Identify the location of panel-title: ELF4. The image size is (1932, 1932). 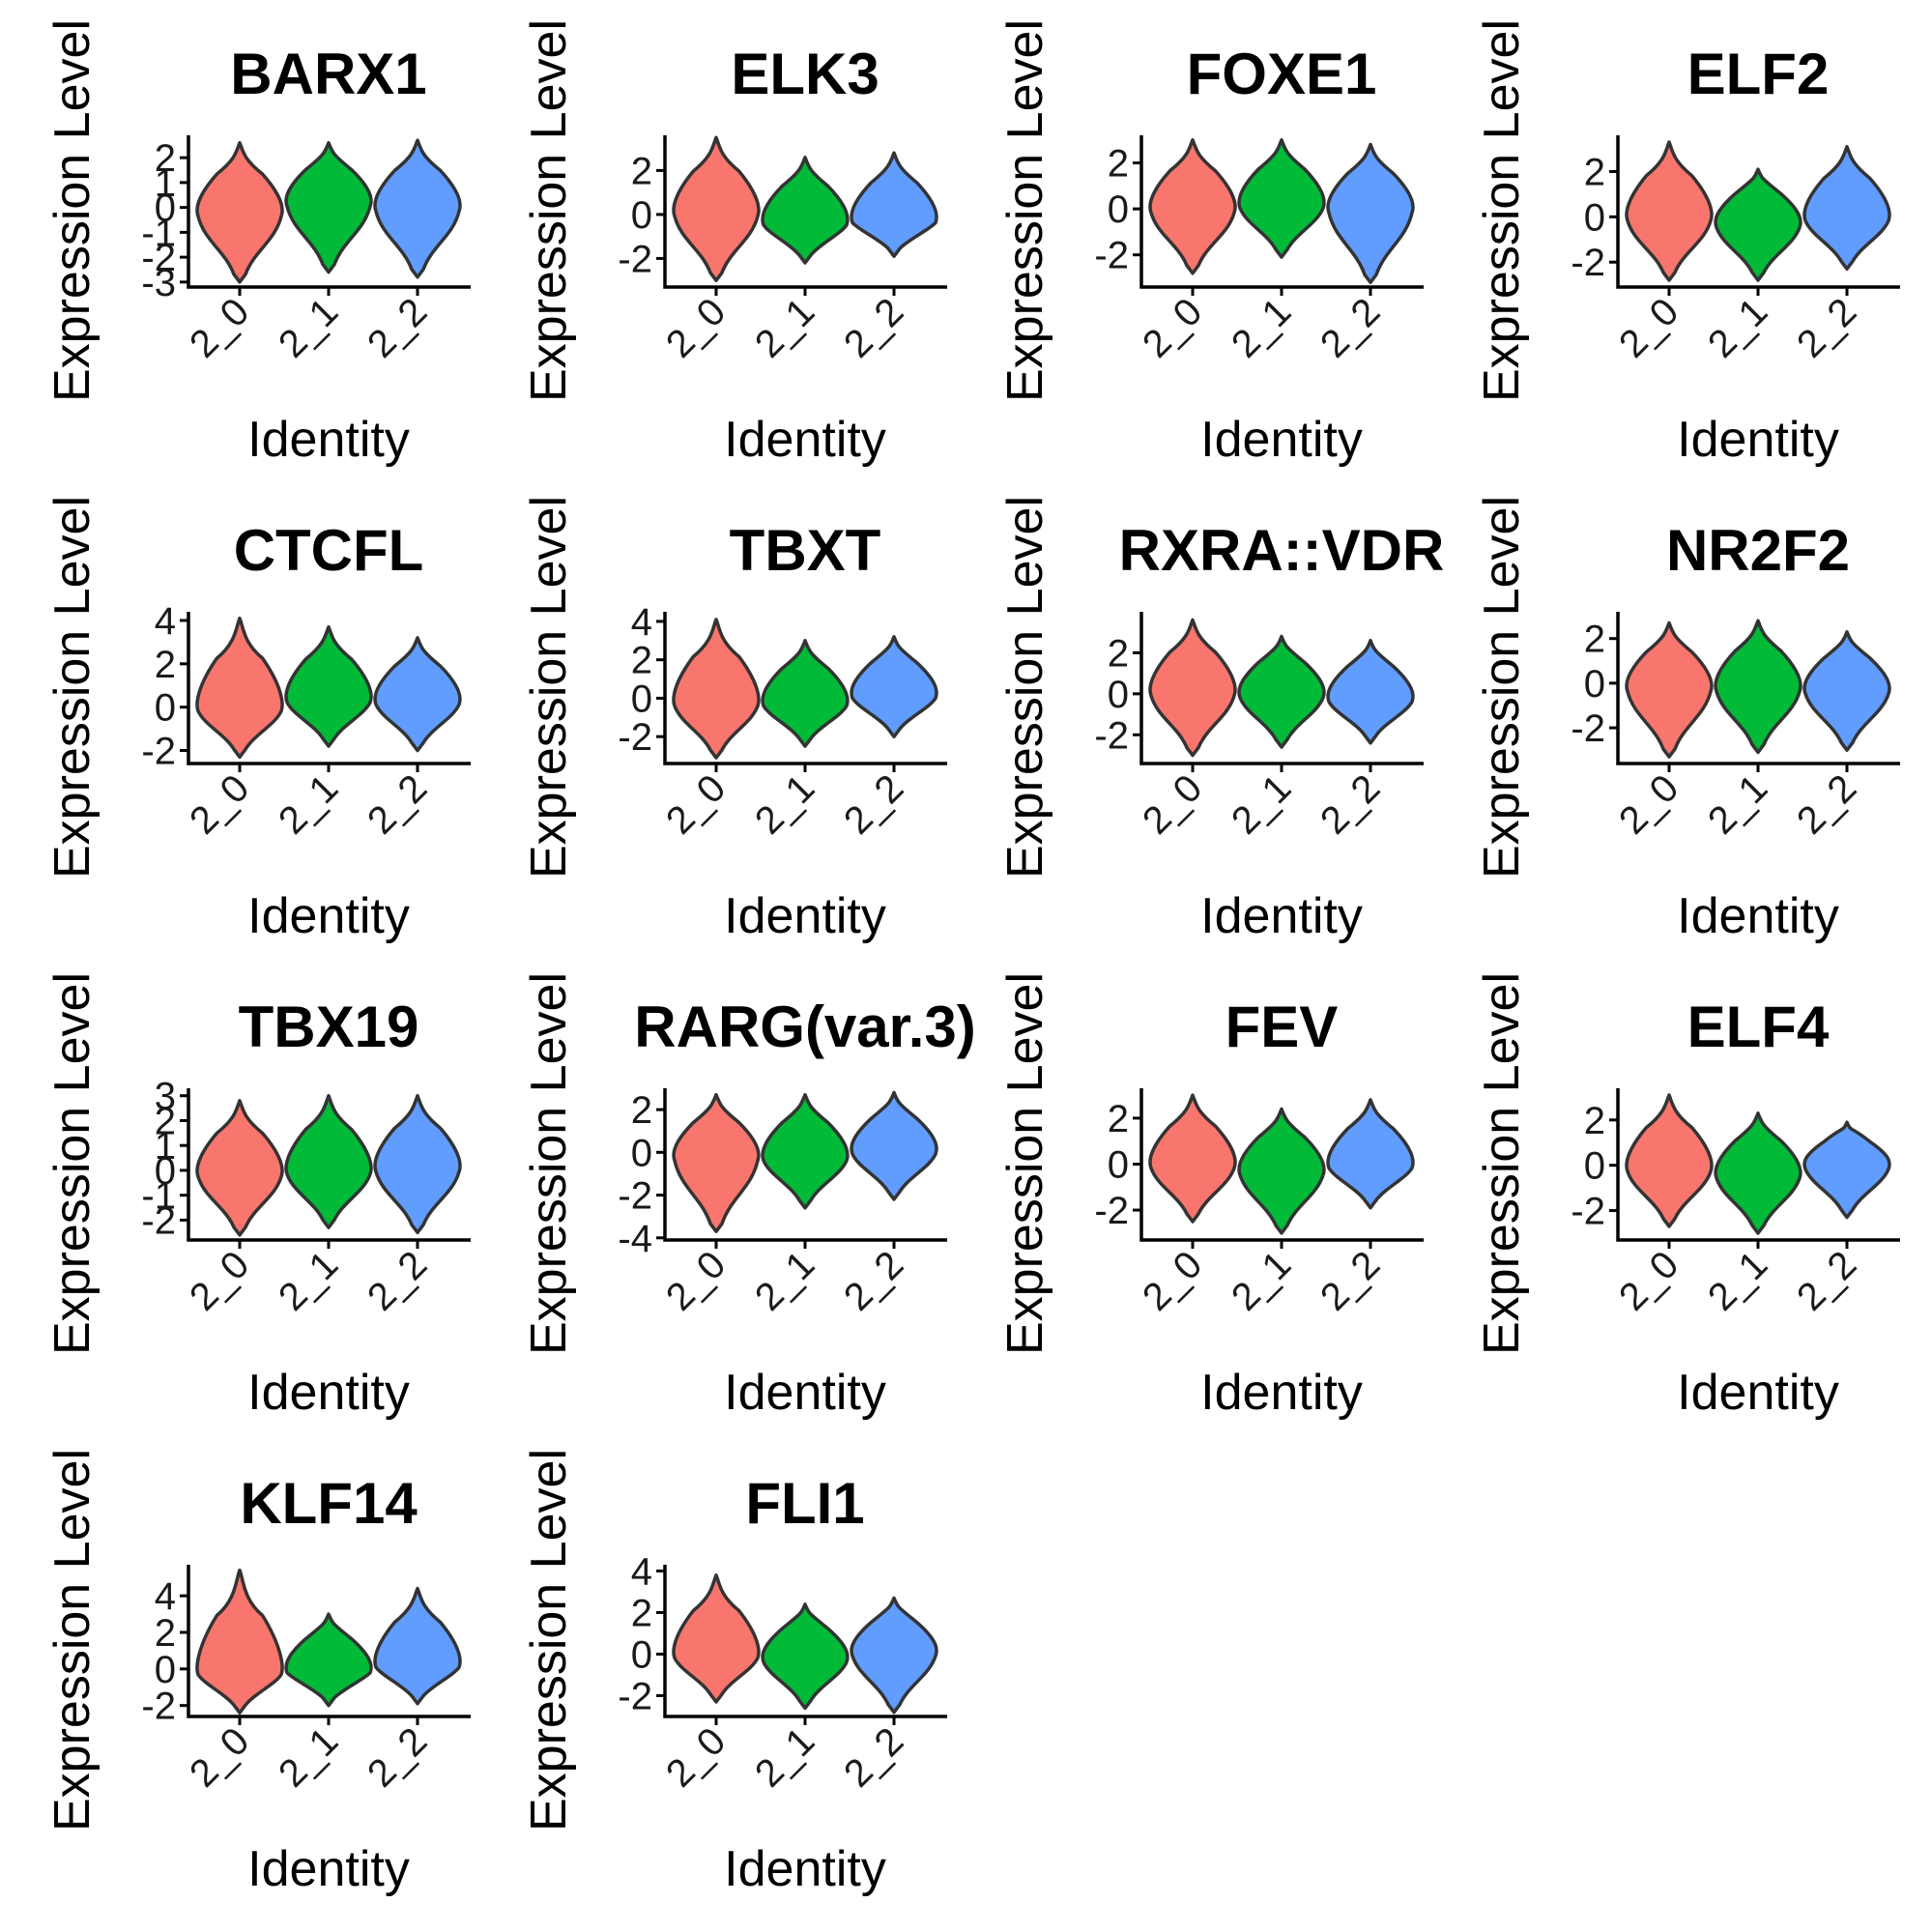
(1758, 1027).